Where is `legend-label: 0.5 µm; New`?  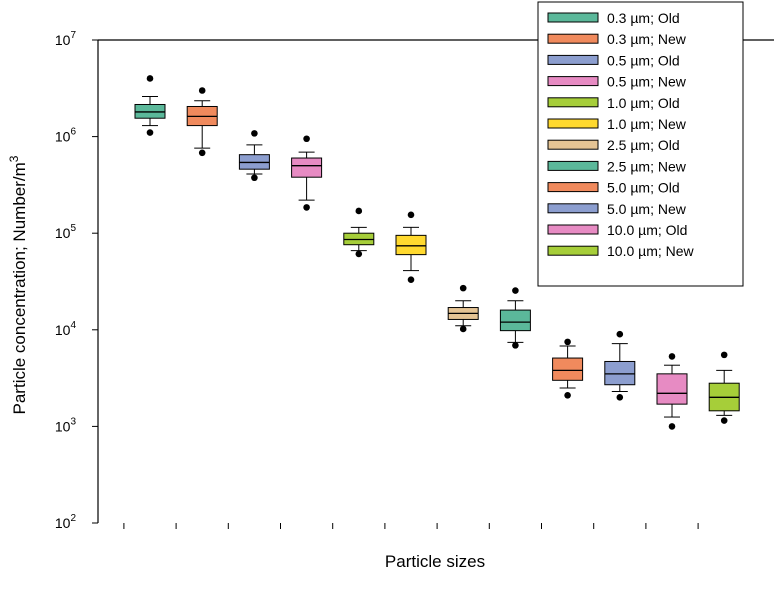
legend-label: 0.5 µm; New is located at coordinates (647, 82).